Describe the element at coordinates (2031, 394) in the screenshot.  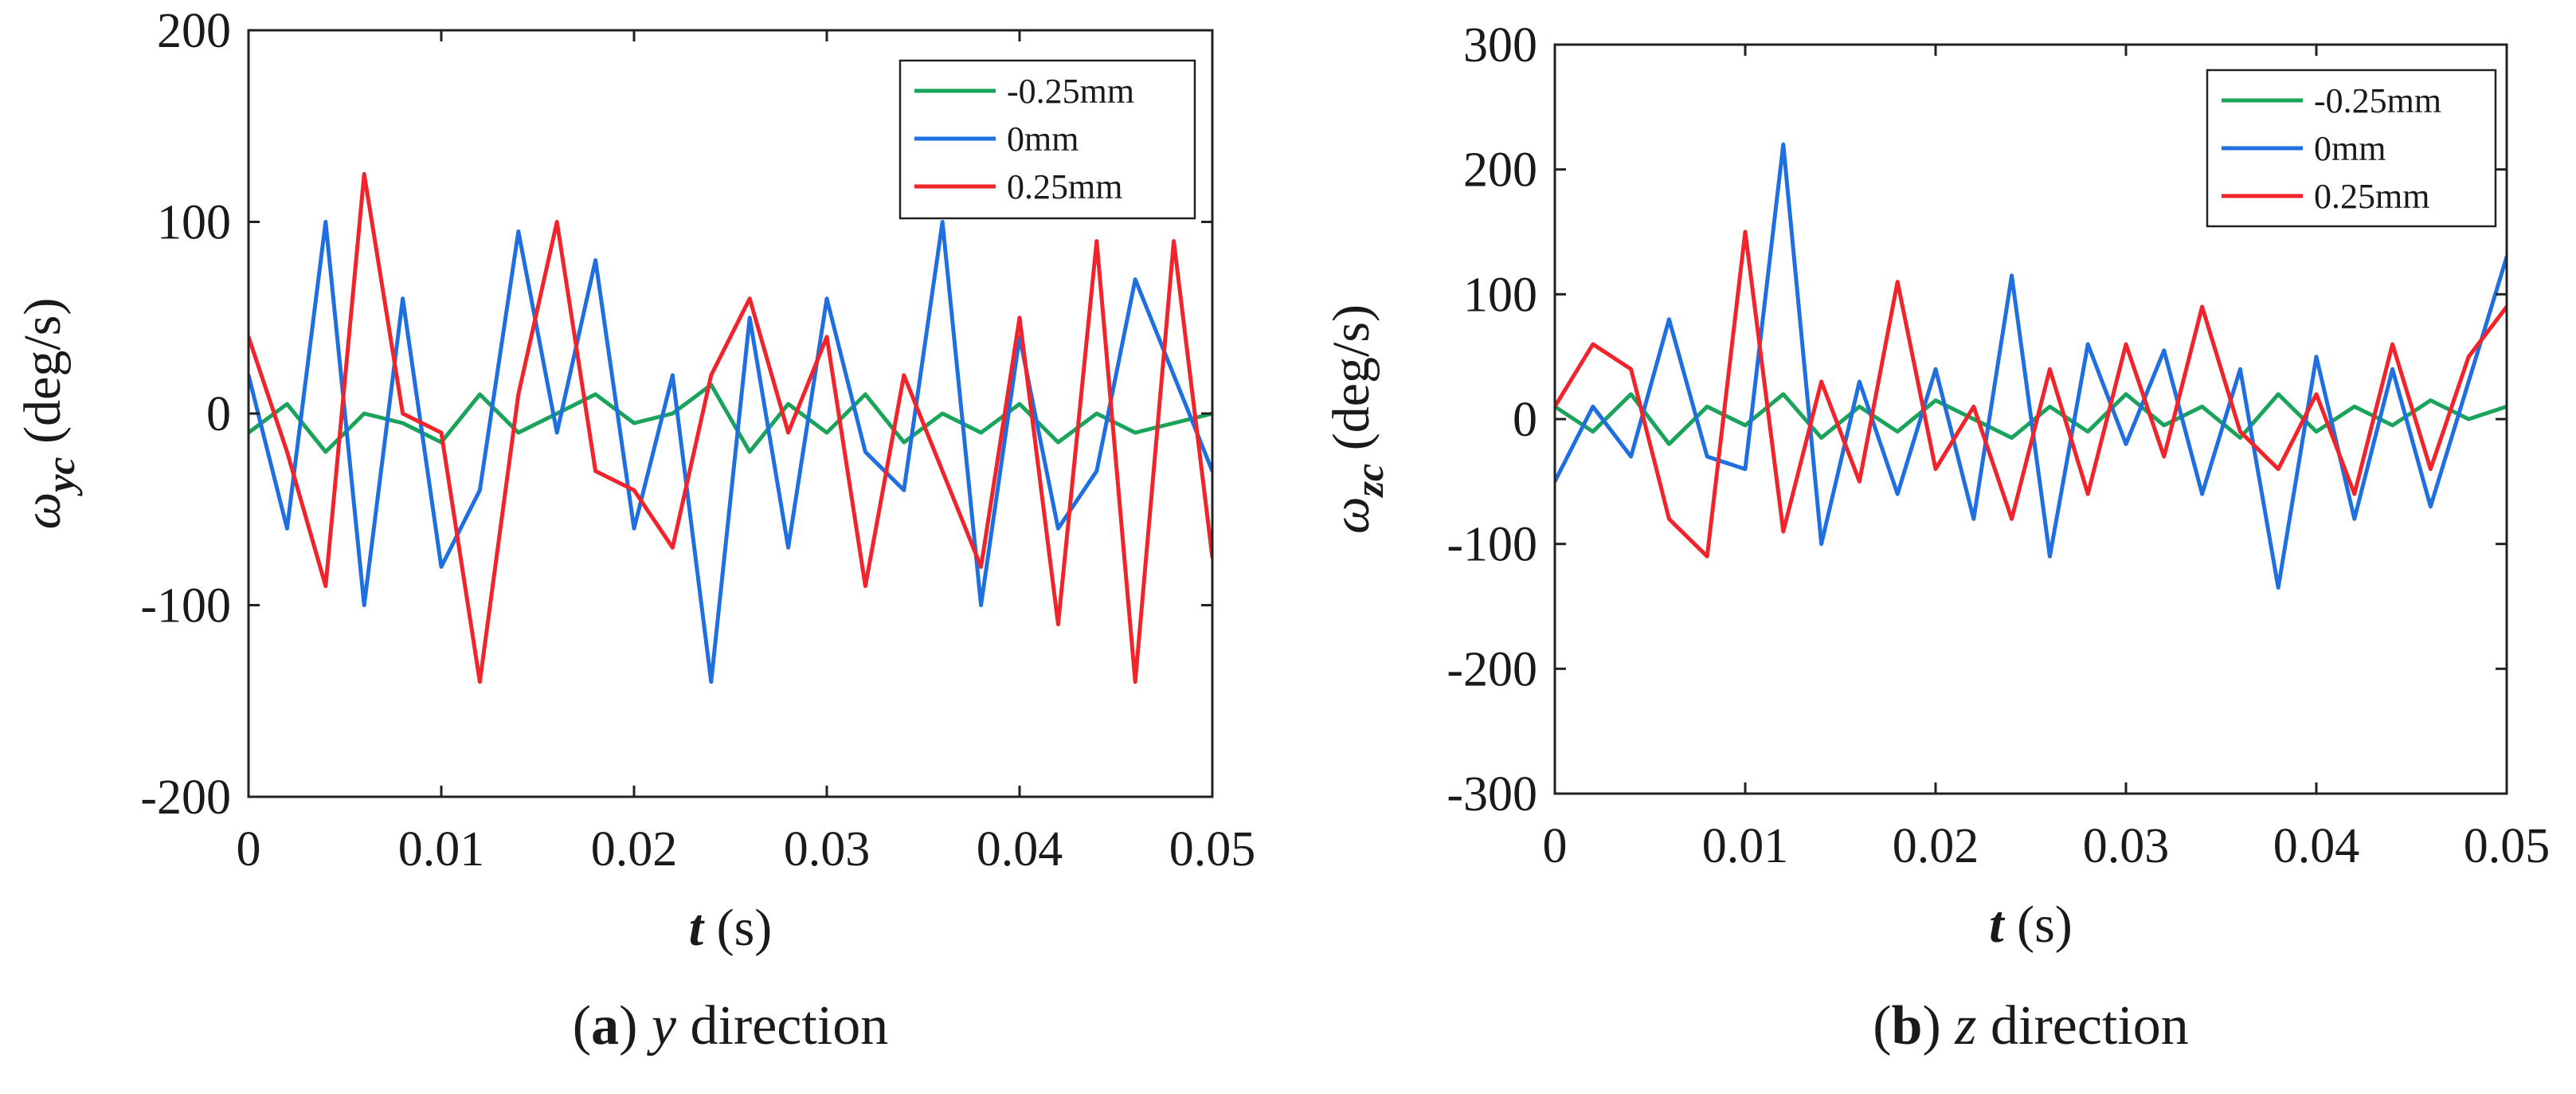
I see `series-line-red` at that location.